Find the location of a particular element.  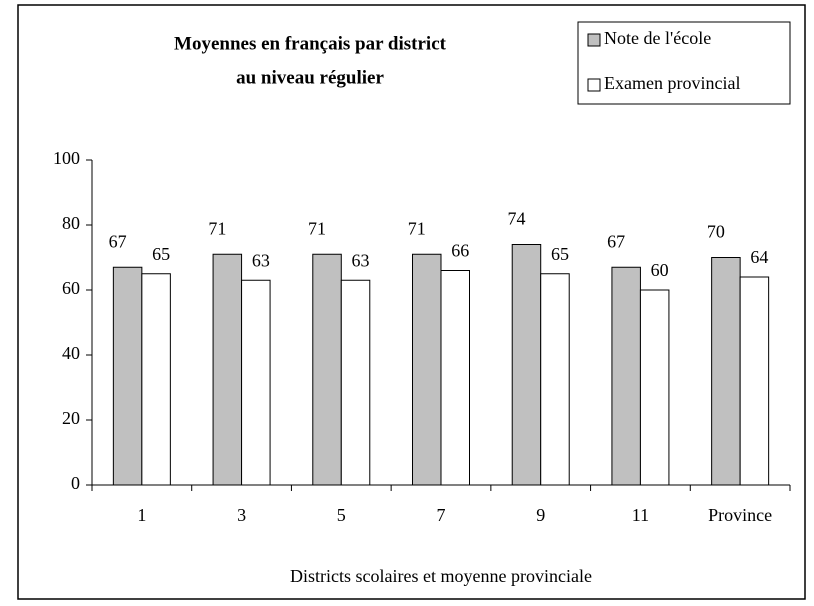

x-tick-label: 1 is located at coordinates (141, 515).